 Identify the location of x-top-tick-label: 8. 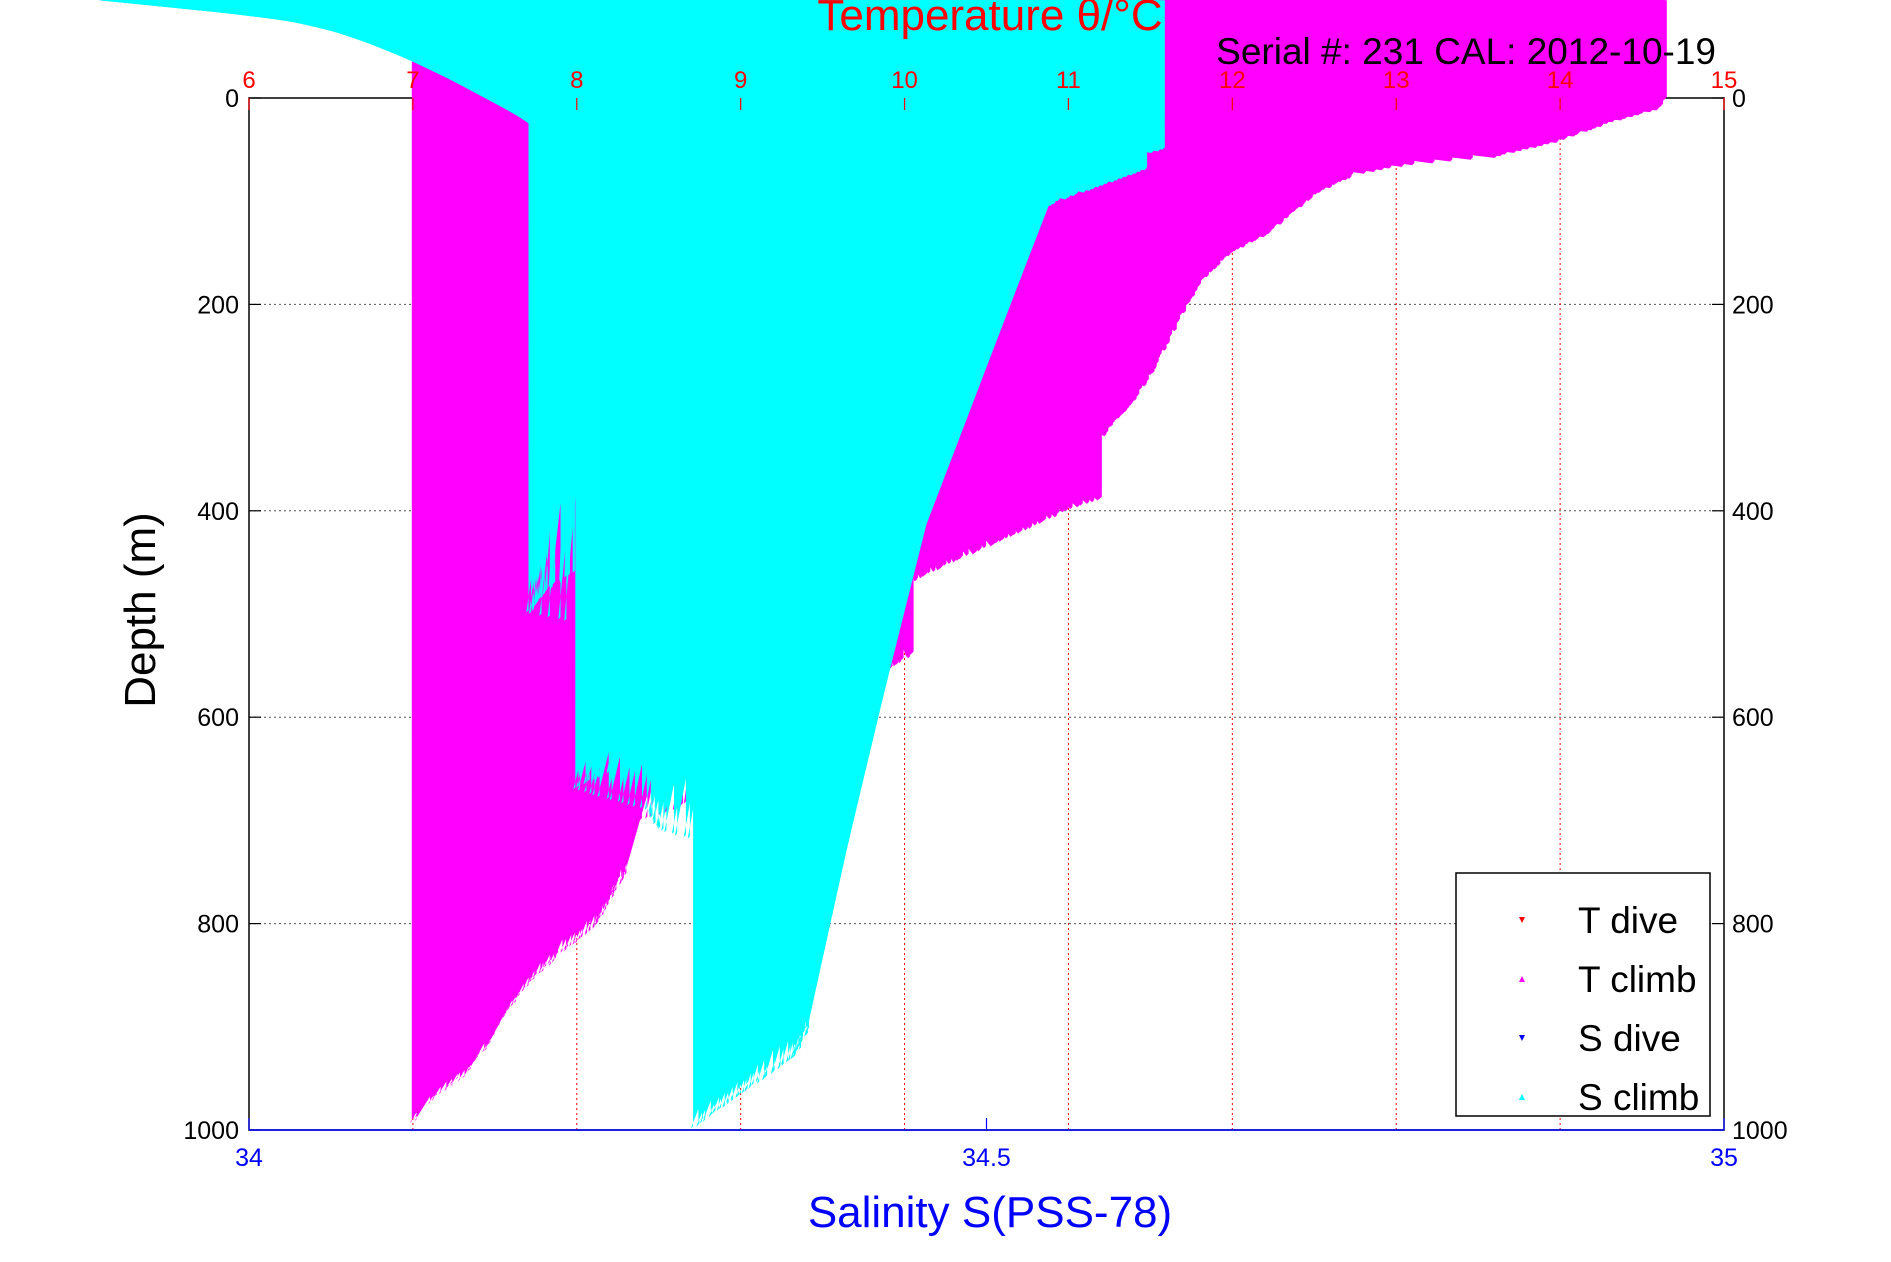
(576, 80).